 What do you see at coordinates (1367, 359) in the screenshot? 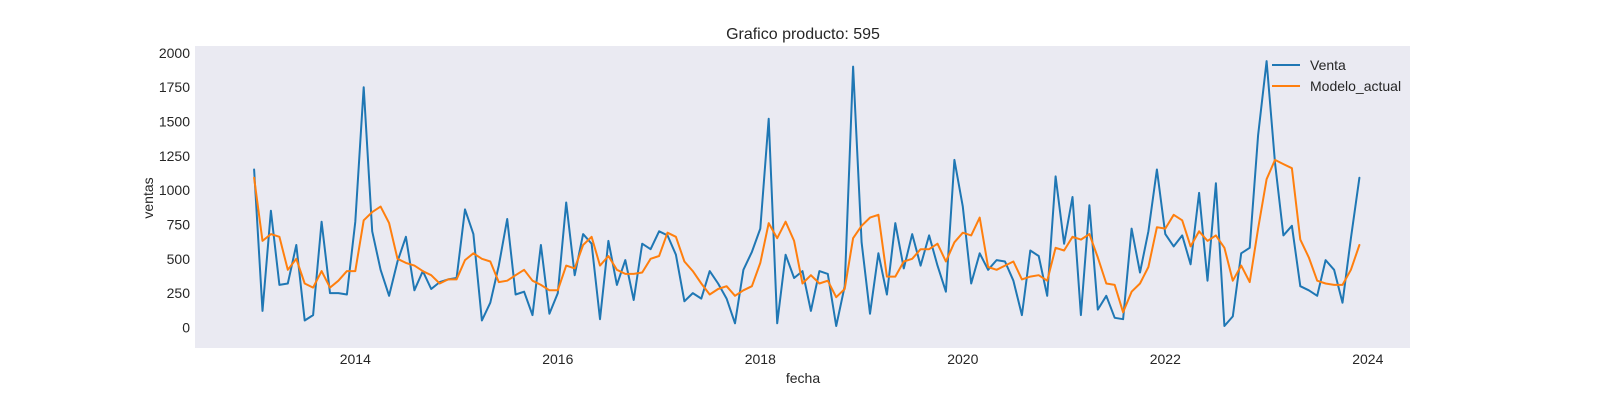
I see `x-tick-label: 2024` at bounding box center [1367, 359].